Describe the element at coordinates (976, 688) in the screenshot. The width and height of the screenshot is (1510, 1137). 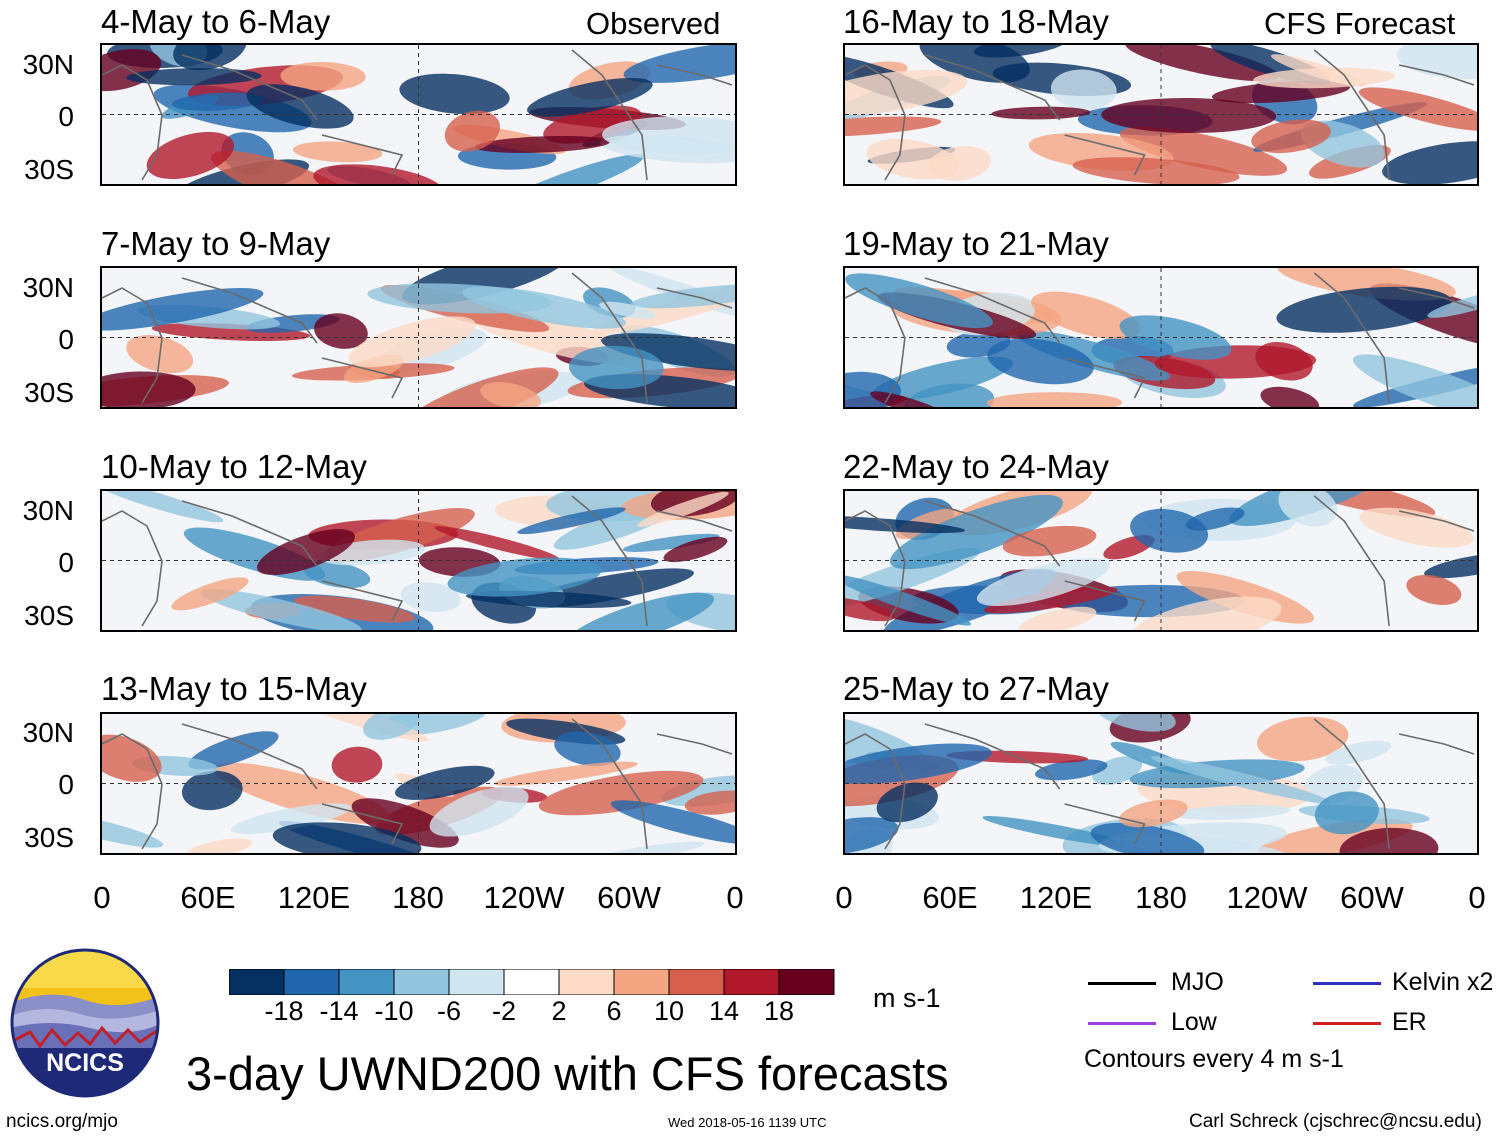
I see `panel-title: 25-May to 27-May` at that location.